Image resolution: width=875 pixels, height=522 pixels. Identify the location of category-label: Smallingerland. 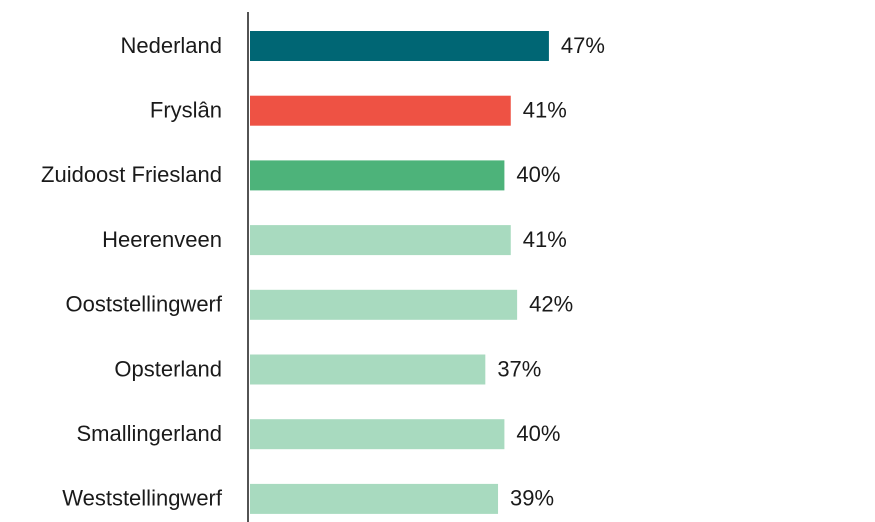
(149, 433).